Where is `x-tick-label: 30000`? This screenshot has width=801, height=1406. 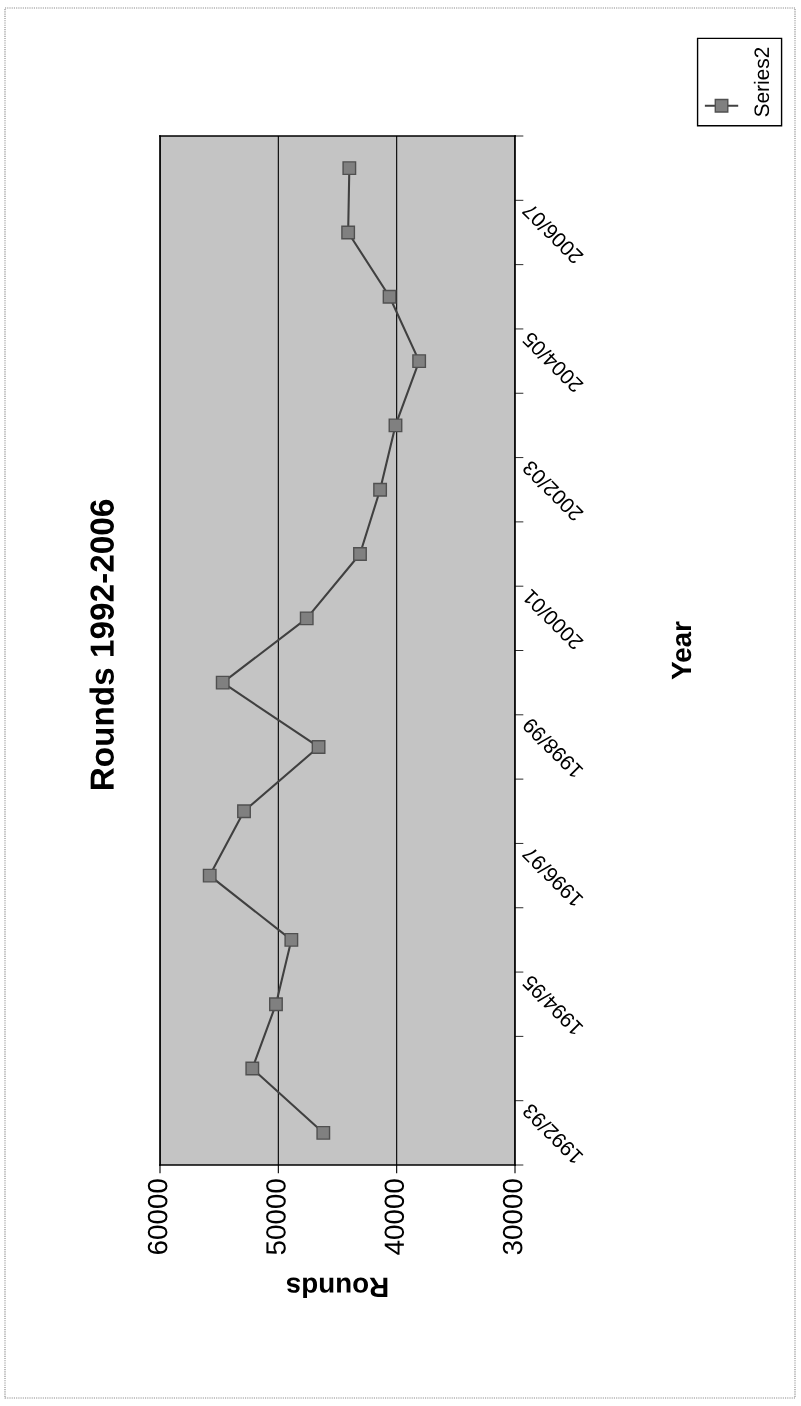 x-tick-label: 30000 is located at coordinates (512, 1217).